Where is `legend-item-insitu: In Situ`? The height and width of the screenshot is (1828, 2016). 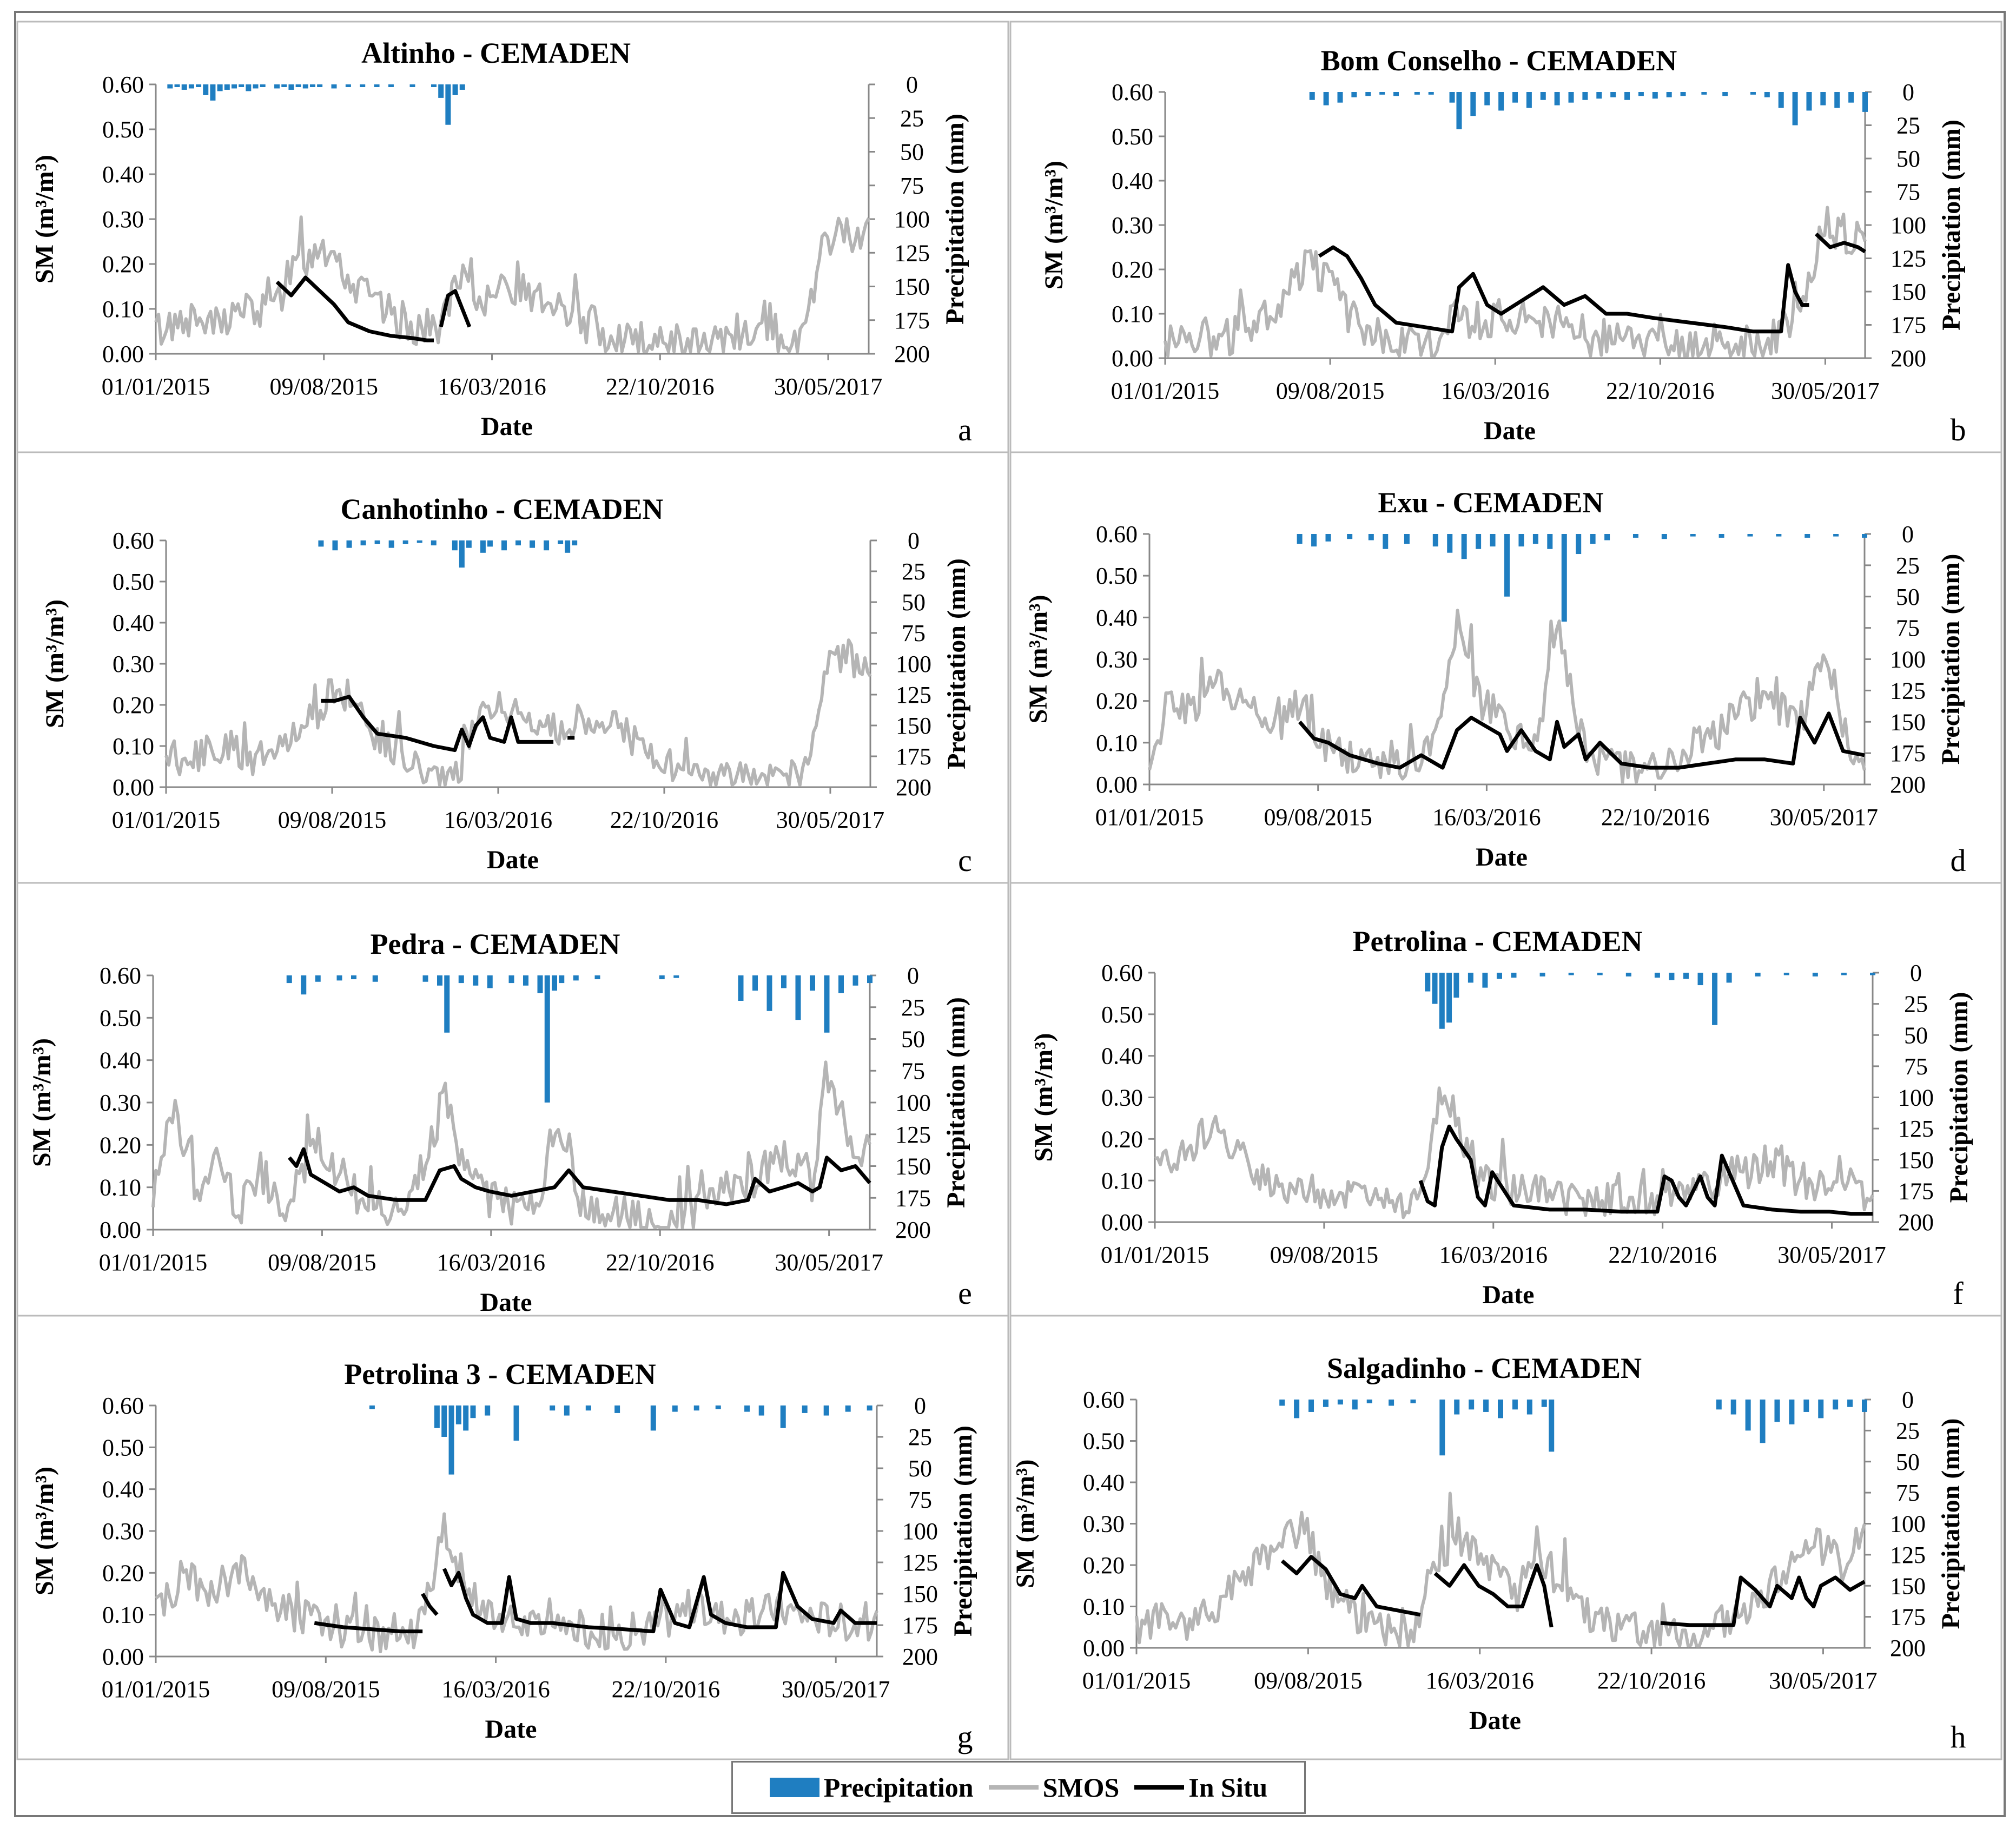
legend-item-insitu: In Situ is located at coordinates (1201, 1787).